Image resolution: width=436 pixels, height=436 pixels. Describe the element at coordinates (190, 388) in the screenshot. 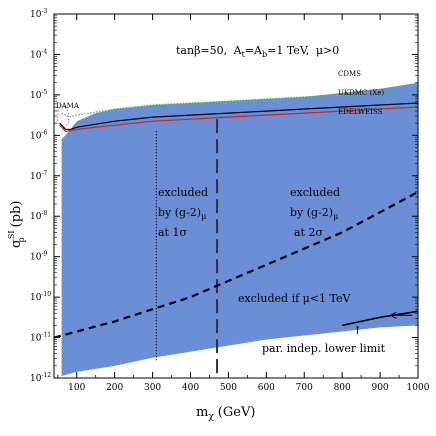

I see `x-tick-label: 400` at that location.